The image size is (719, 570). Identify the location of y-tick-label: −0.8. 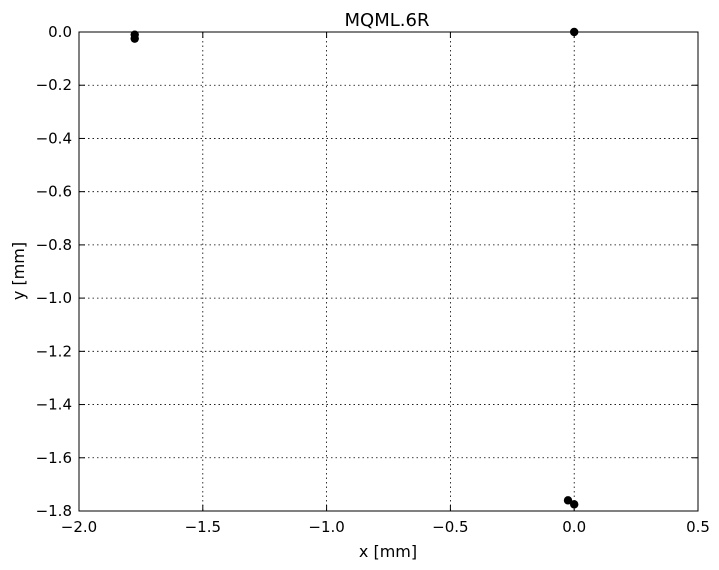
(54, 245).